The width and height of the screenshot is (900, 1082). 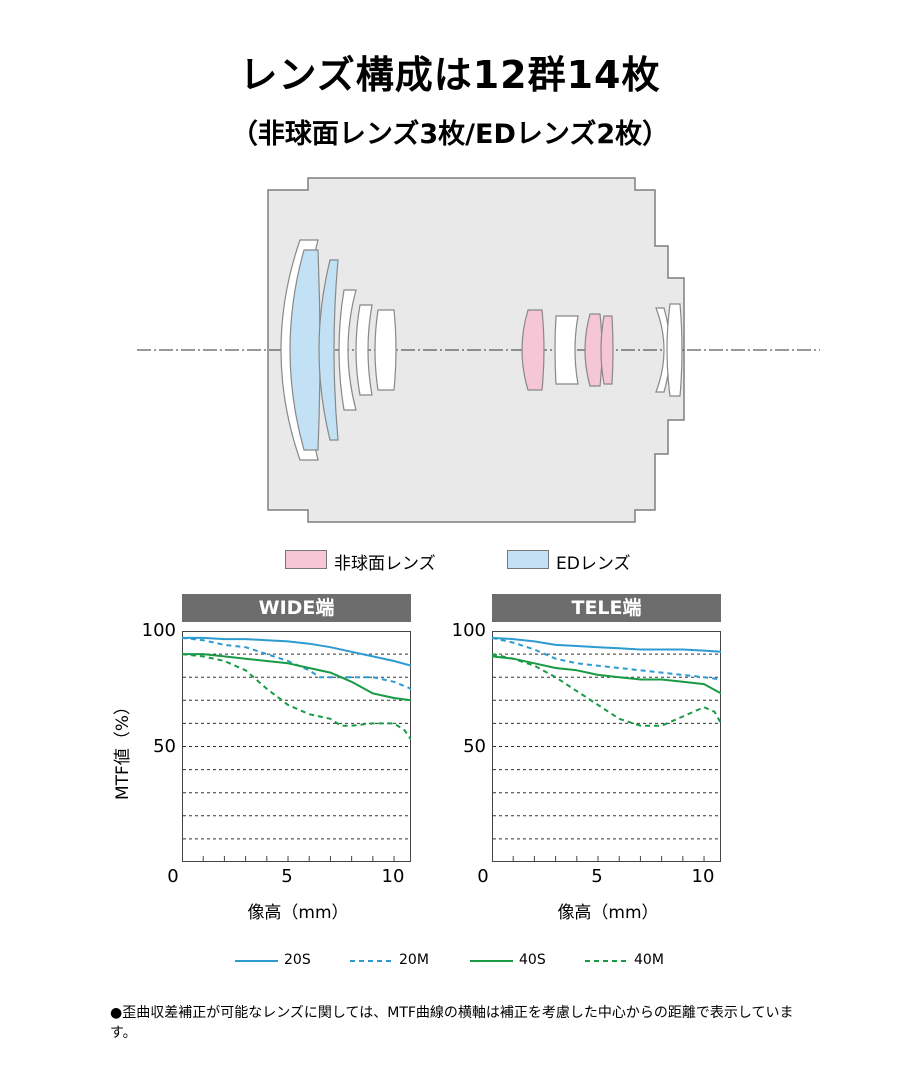 I want to click on tele-series-20s, so click(x=606, y=644).